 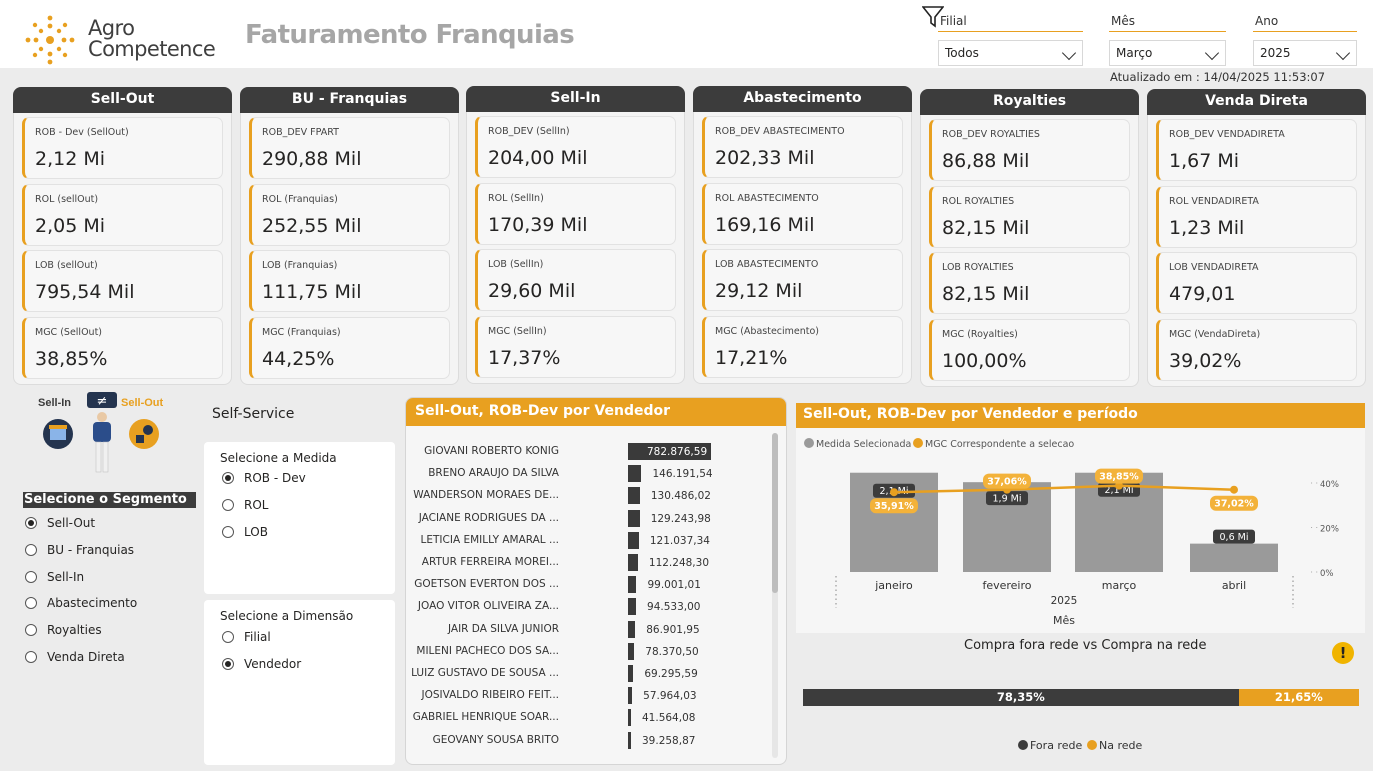 I want to click on x-tick-label: abril, so click(x=1234, y=585).